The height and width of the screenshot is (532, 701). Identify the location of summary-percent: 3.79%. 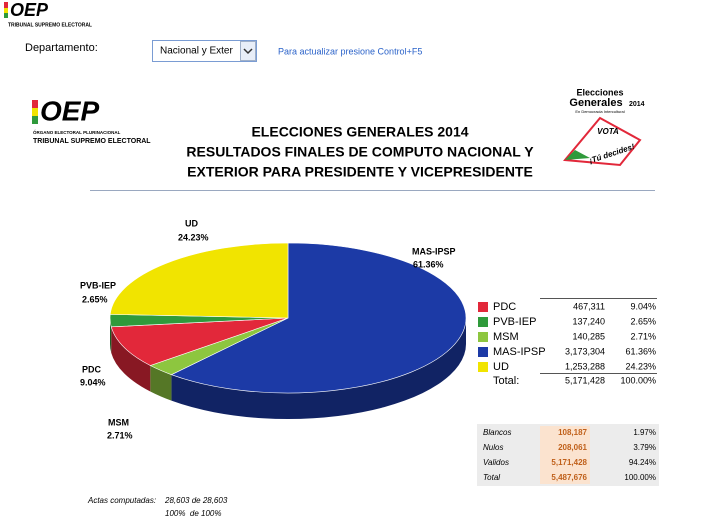
(644, 447).